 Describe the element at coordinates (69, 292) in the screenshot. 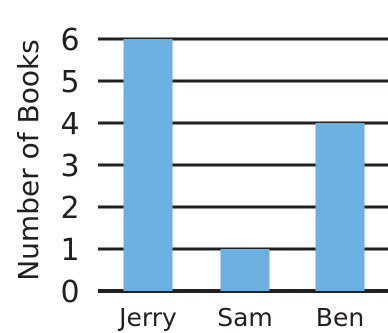

I see `y-tick-label-0: 0` at that location.